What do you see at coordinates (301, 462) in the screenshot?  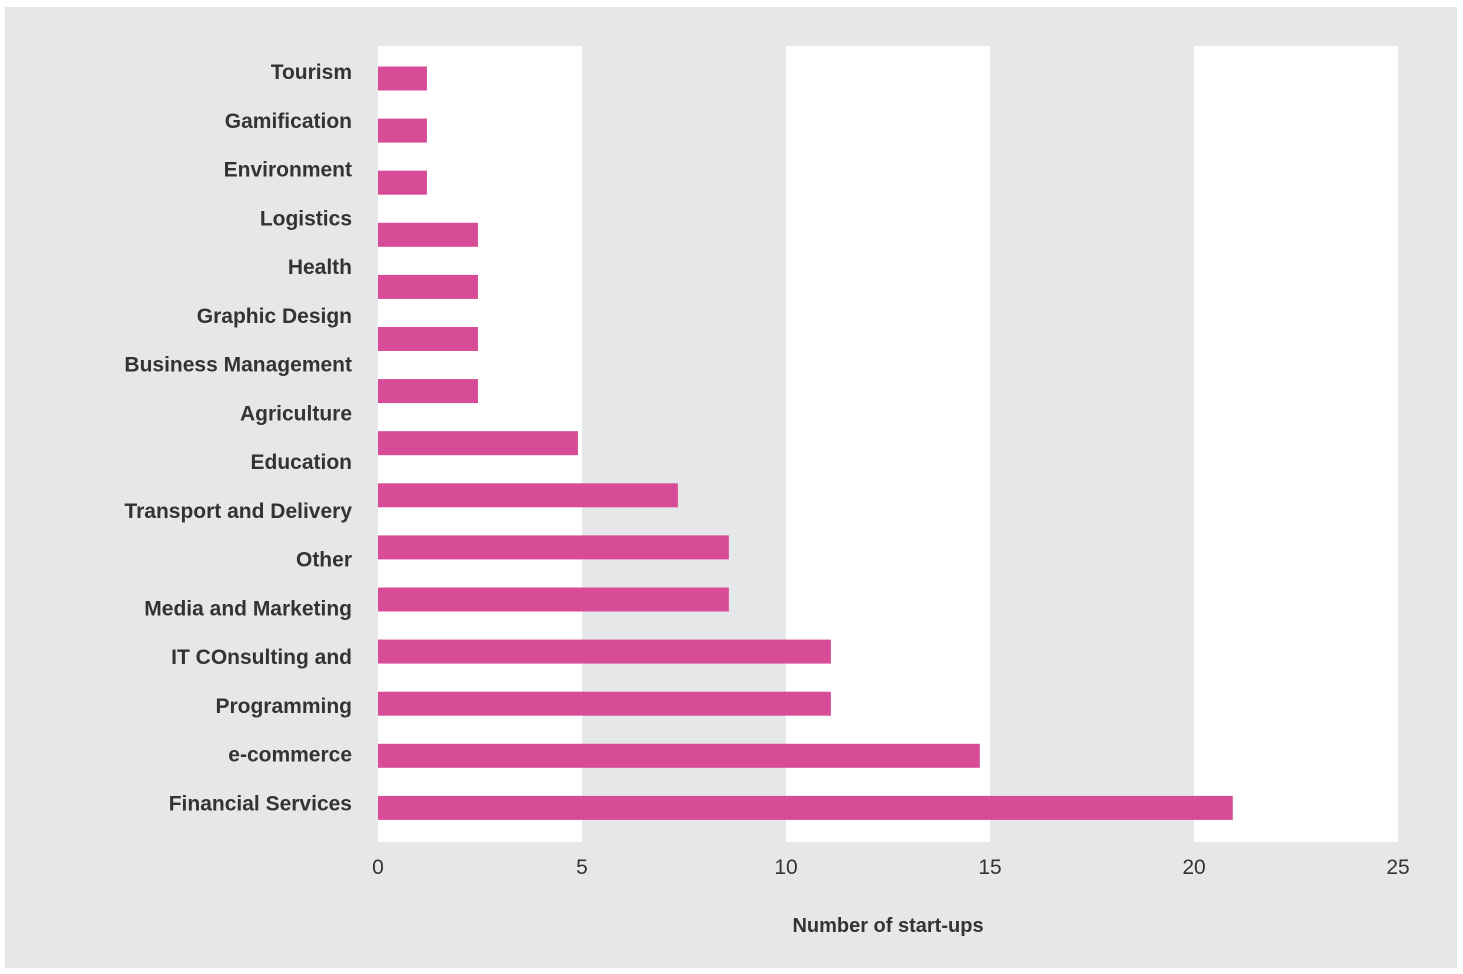 I see `category-label: Education` at bounding box center [301, 462].